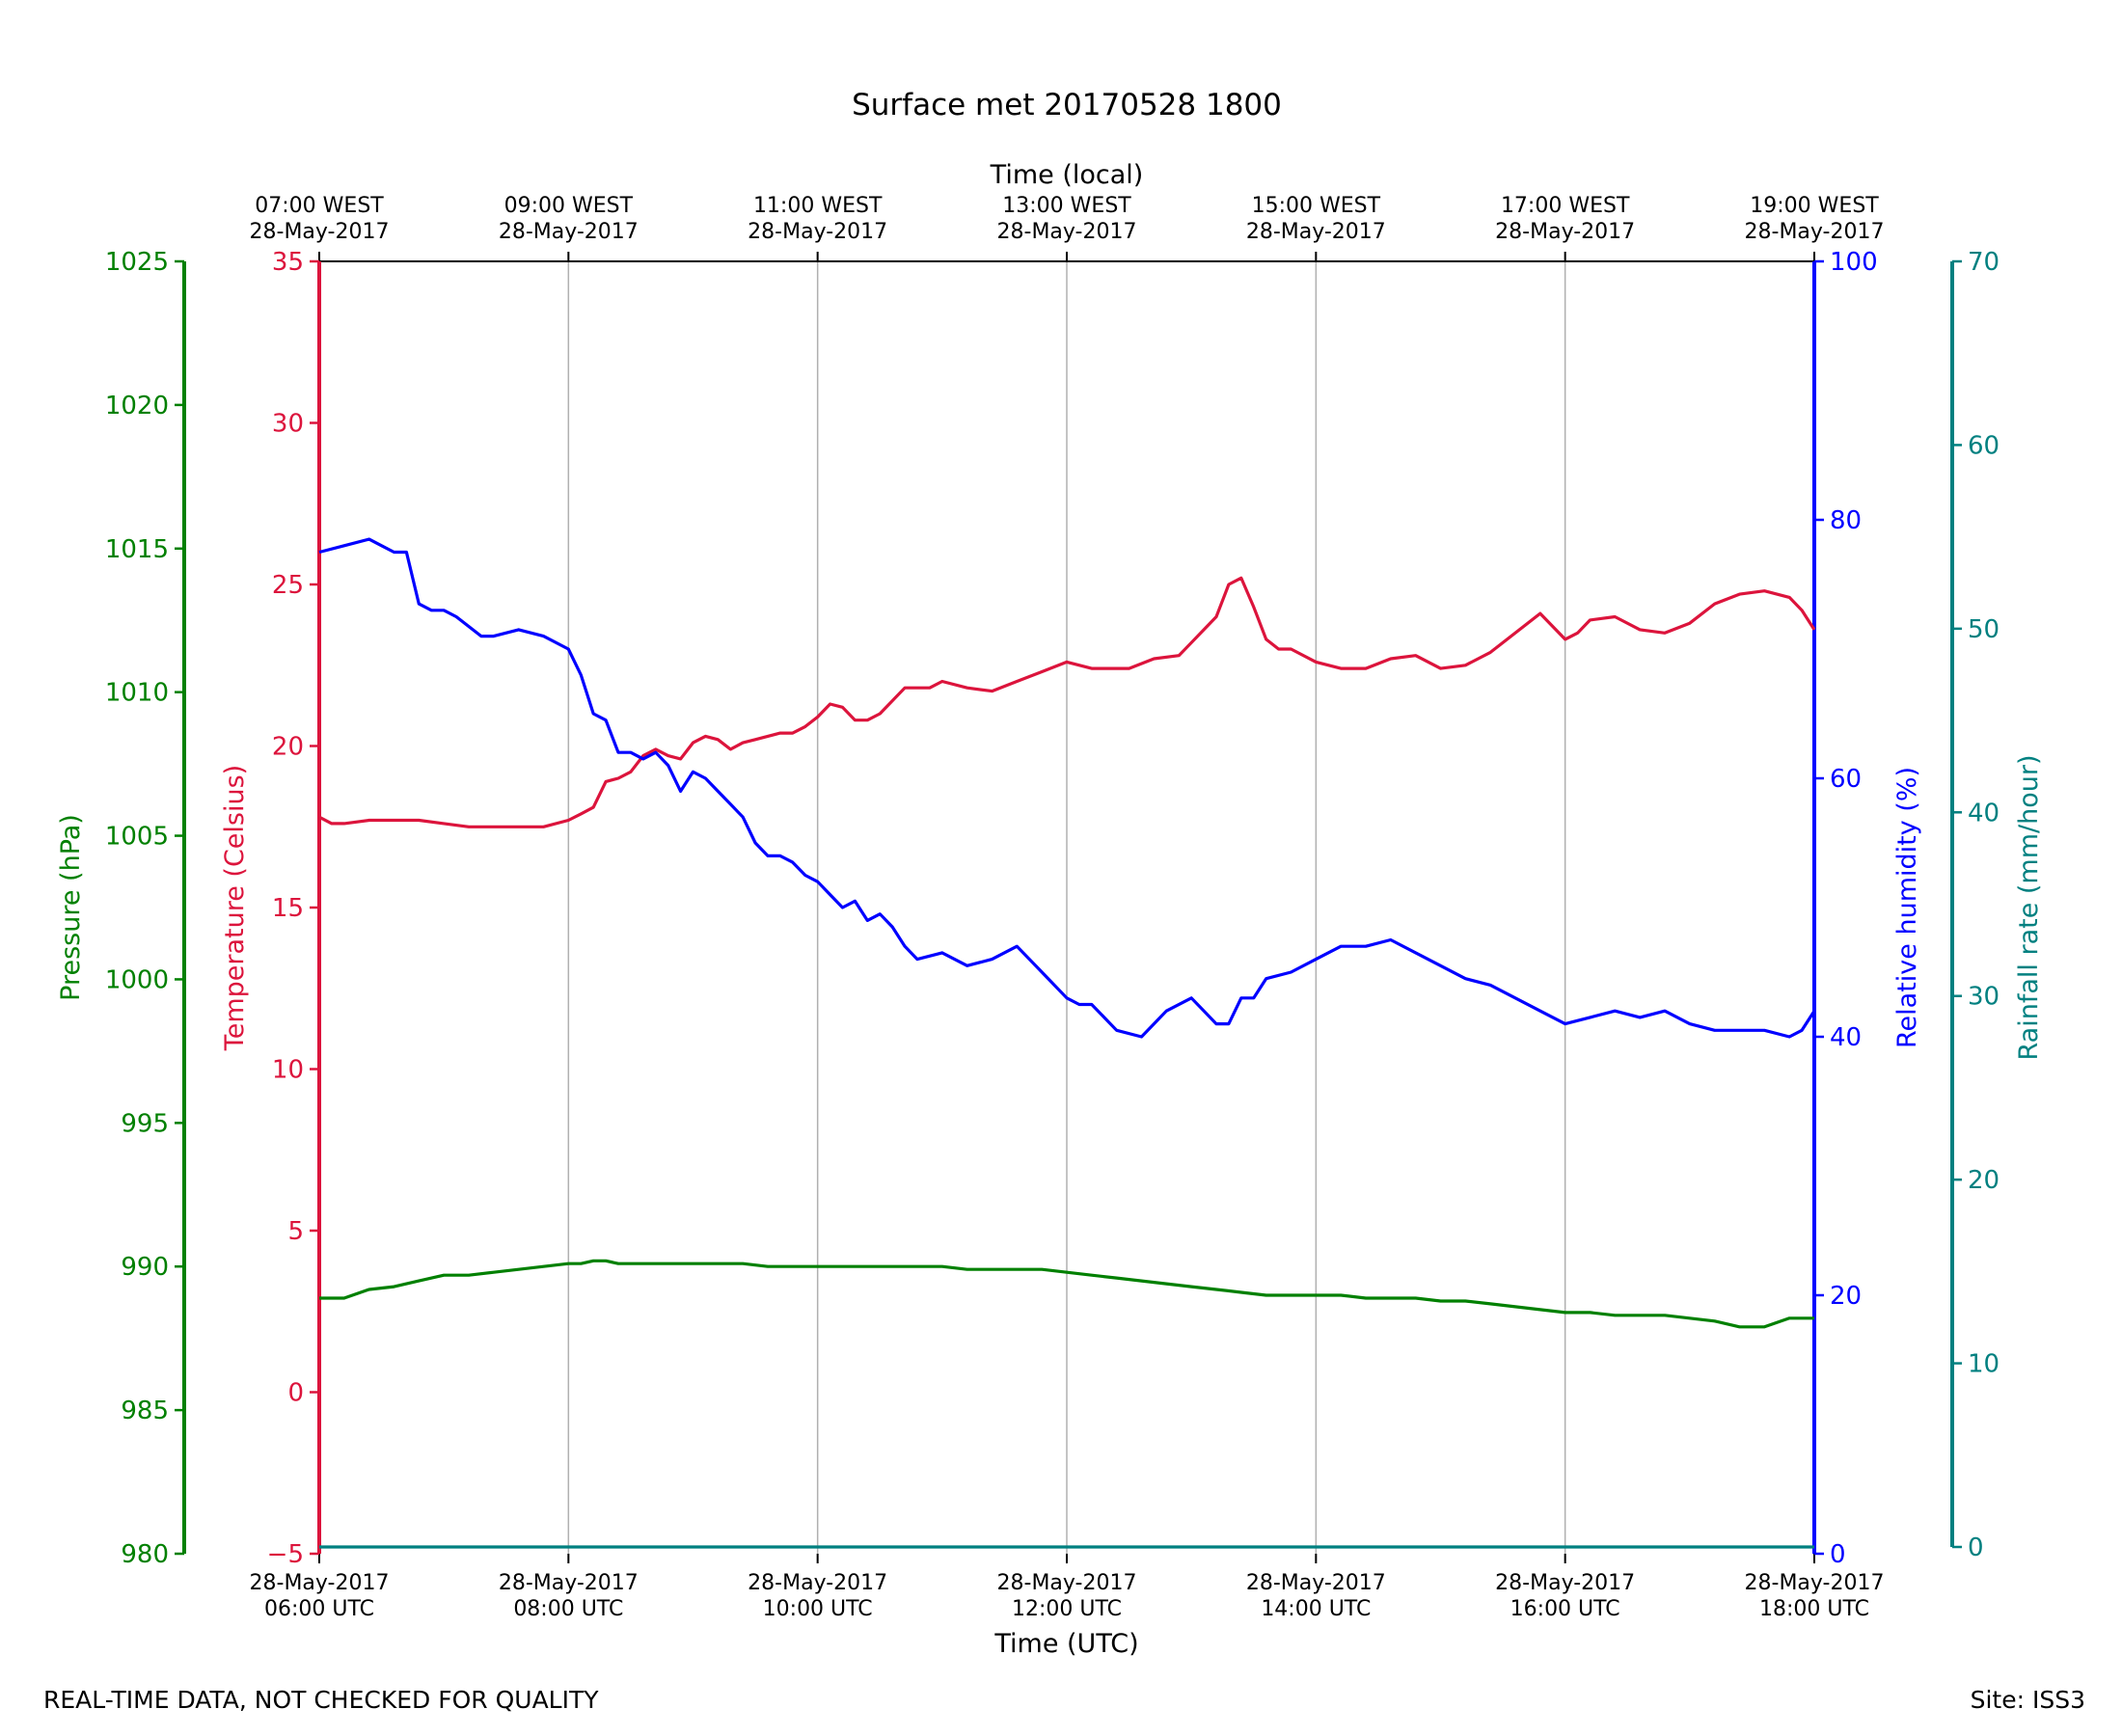 The width and height of the screenshot is (2122, 1736). Describe the element at coordinates (288, 586) in the screenshot. I see `temperature-axis-tick-label: 25` at that location.